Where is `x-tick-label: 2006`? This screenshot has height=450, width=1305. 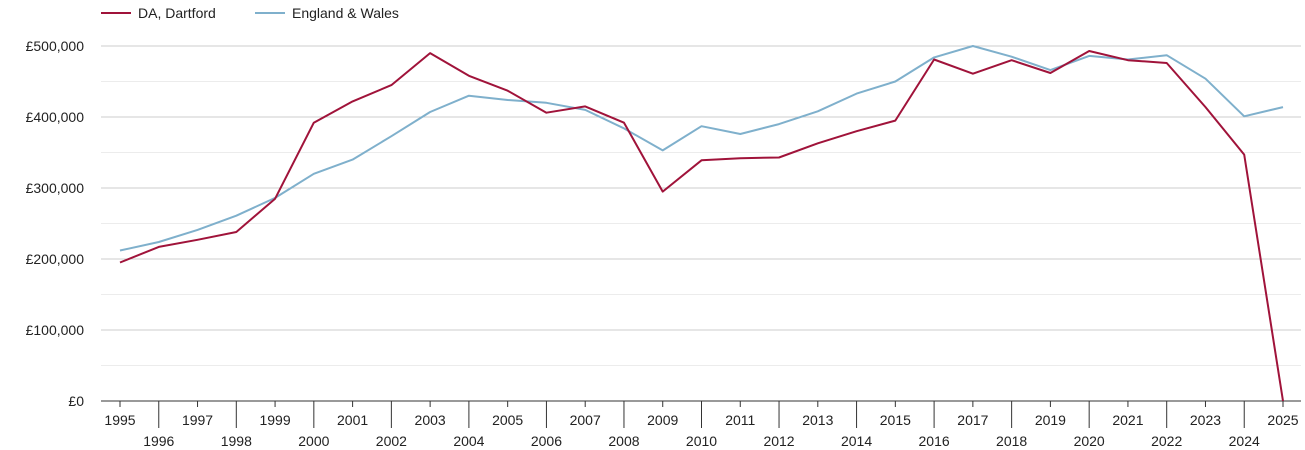 x-tick-label: 2006 is located at coordinates (546, 441).